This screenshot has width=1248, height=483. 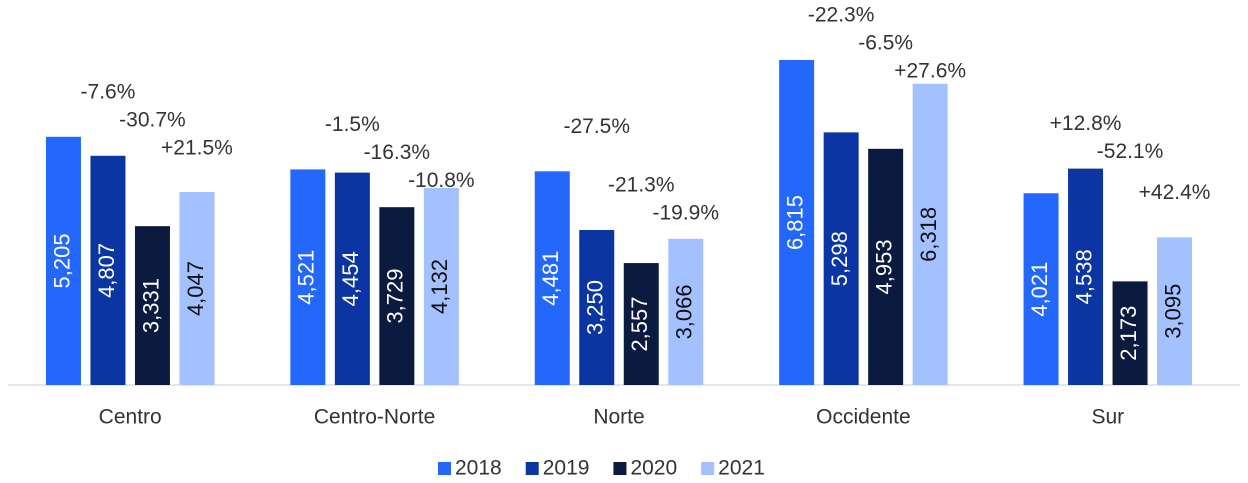 I want to click on change-label: -22.3%, so click(x=841, y=15).